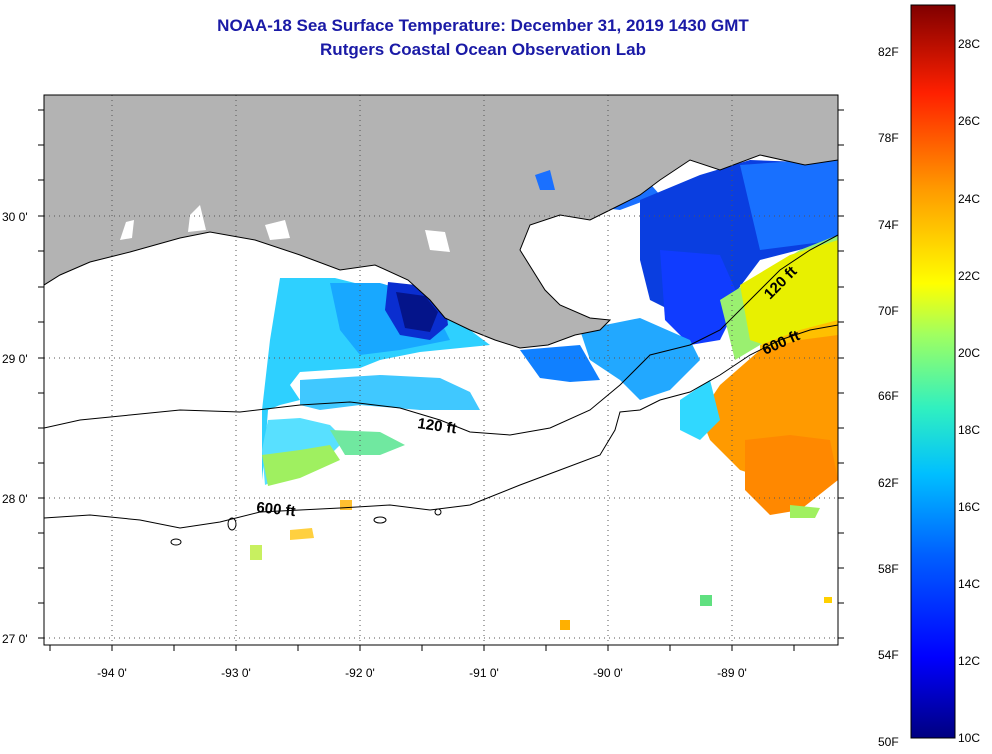  I want to click on colorbar-f-54: 54F, so click(888, 655).